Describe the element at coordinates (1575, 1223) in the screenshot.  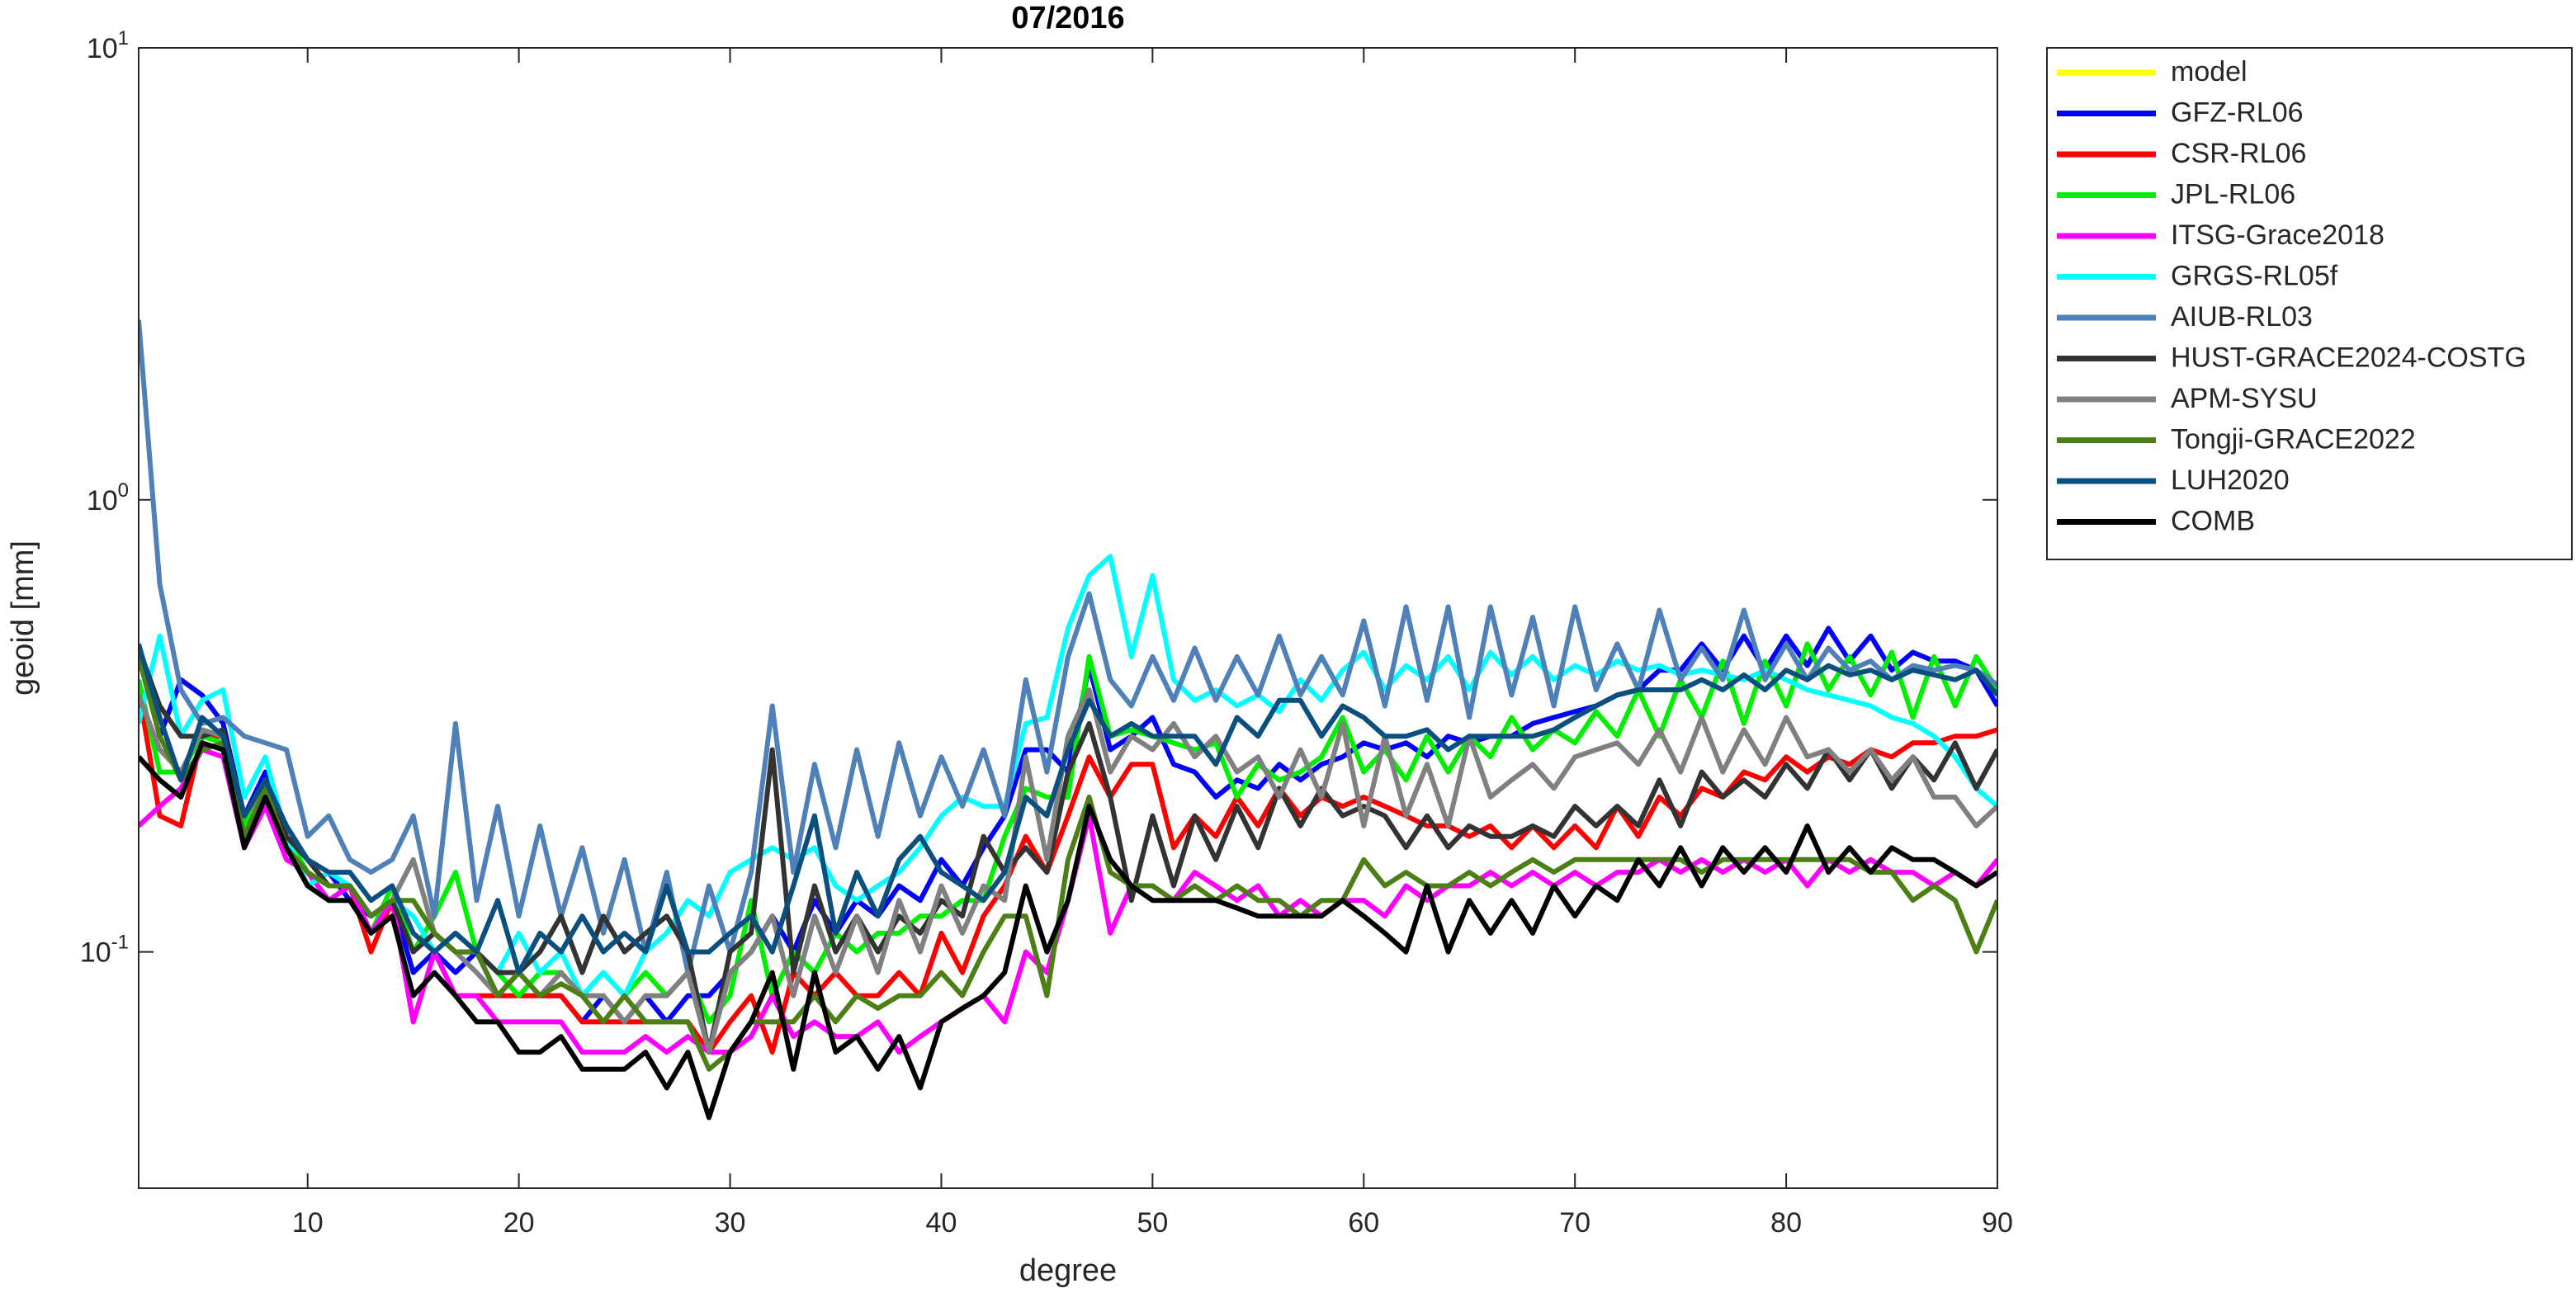
I see `x-tick-label: 70` at that location.